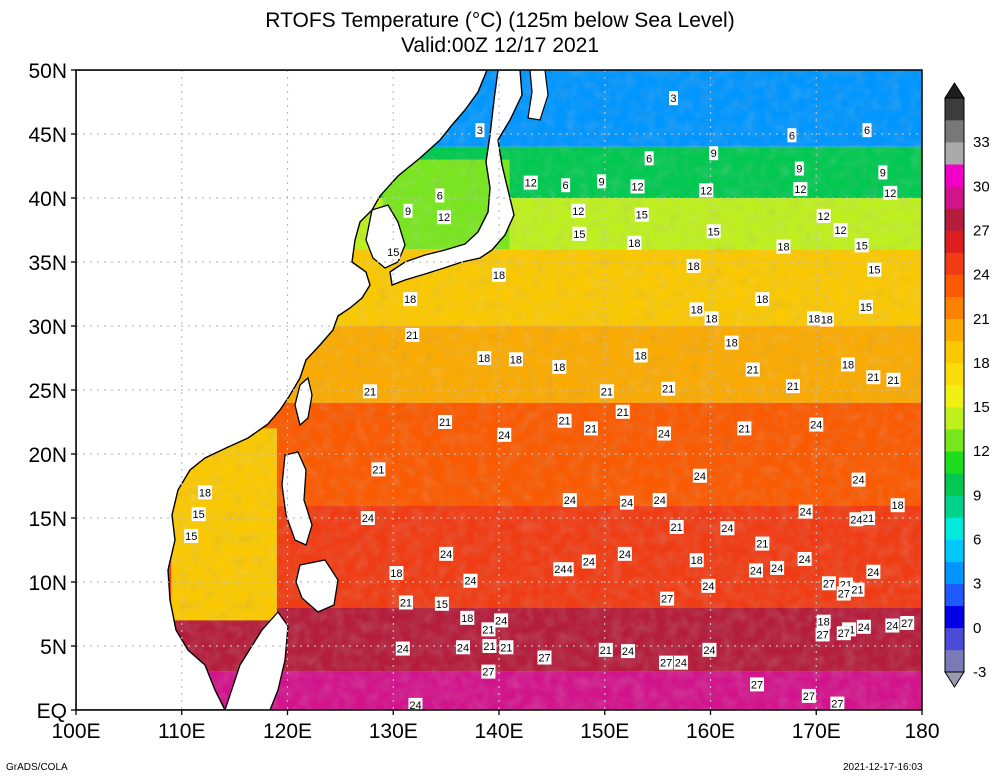 The width and height of the screenshot is (1000, 779). Describe the element at coordinates (981, 230) in the screenshot. I see `colorbar-tick-label: 27` at that location.